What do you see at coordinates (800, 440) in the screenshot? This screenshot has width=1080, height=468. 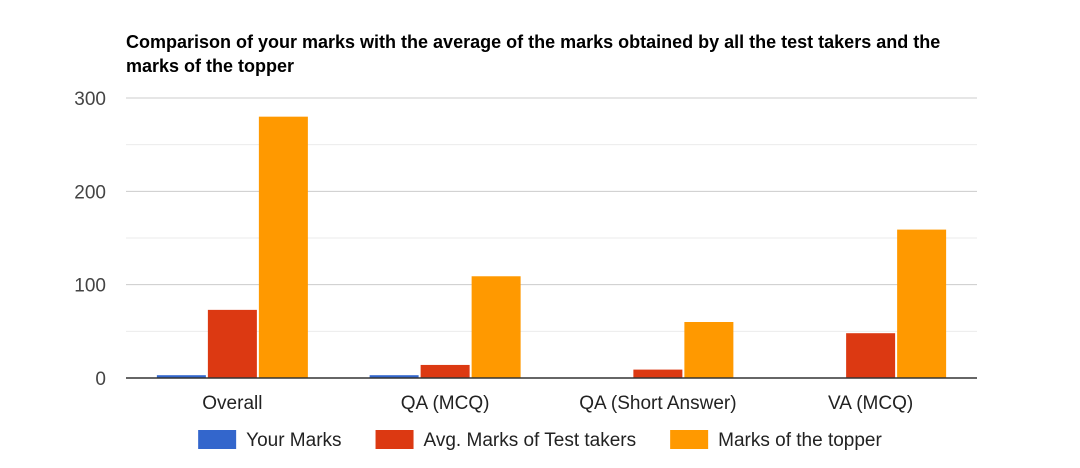 I see `legend-label: Marks of the topper` at bounding box center [800, 440].